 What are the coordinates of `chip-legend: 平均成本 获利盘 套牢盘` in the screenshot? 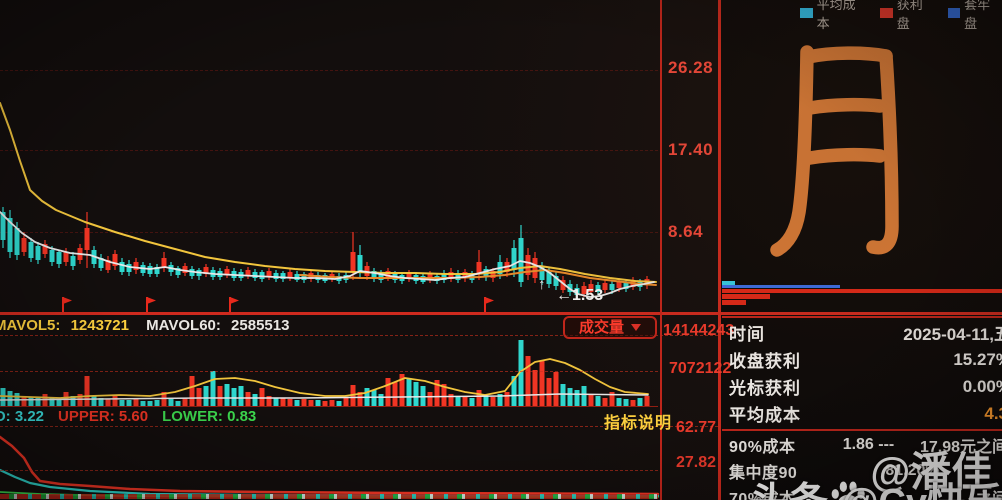 It's located at (901, 16).